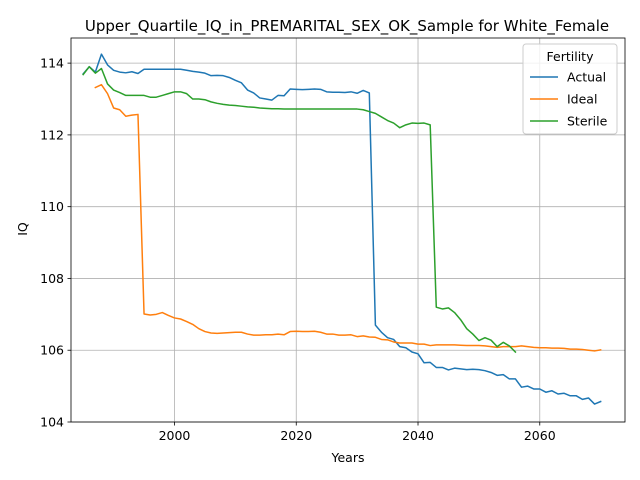 This screenshot has height=480, width=640. Describe the element at coordinates (52, 206) in the screenshot. I see `y-tick-label: 110` at that location.